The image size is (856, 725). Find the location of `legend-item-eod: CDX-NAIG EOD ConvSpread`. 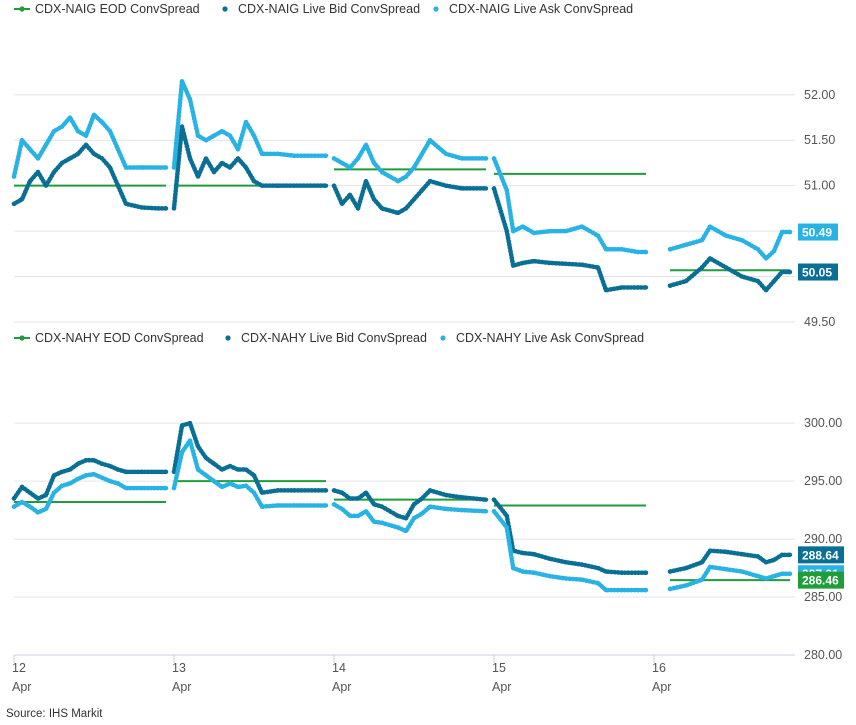

legend-item-eod: CDX-NAIG EOD ConvSpread is located at coordinates (107, 9).